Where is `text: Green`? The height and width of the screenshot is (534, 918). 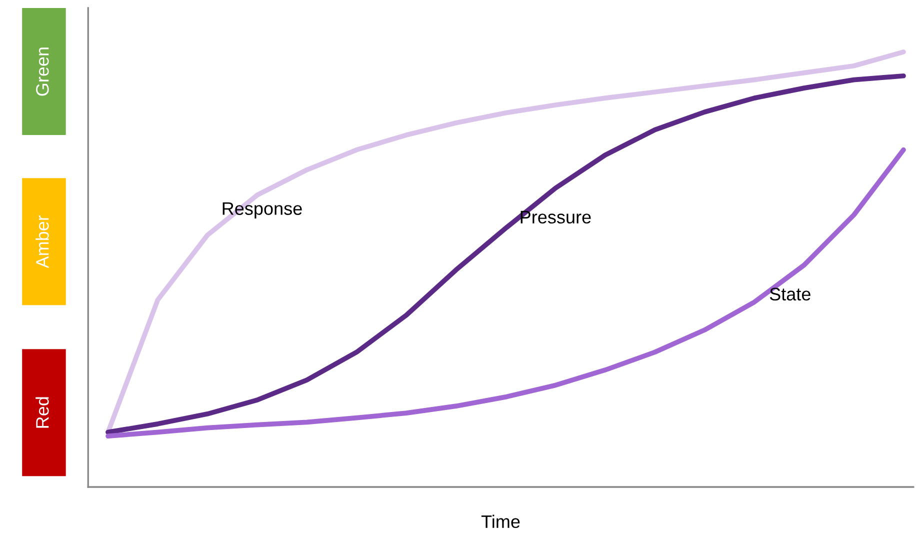 text: Green is located at coordinates (42, 72).